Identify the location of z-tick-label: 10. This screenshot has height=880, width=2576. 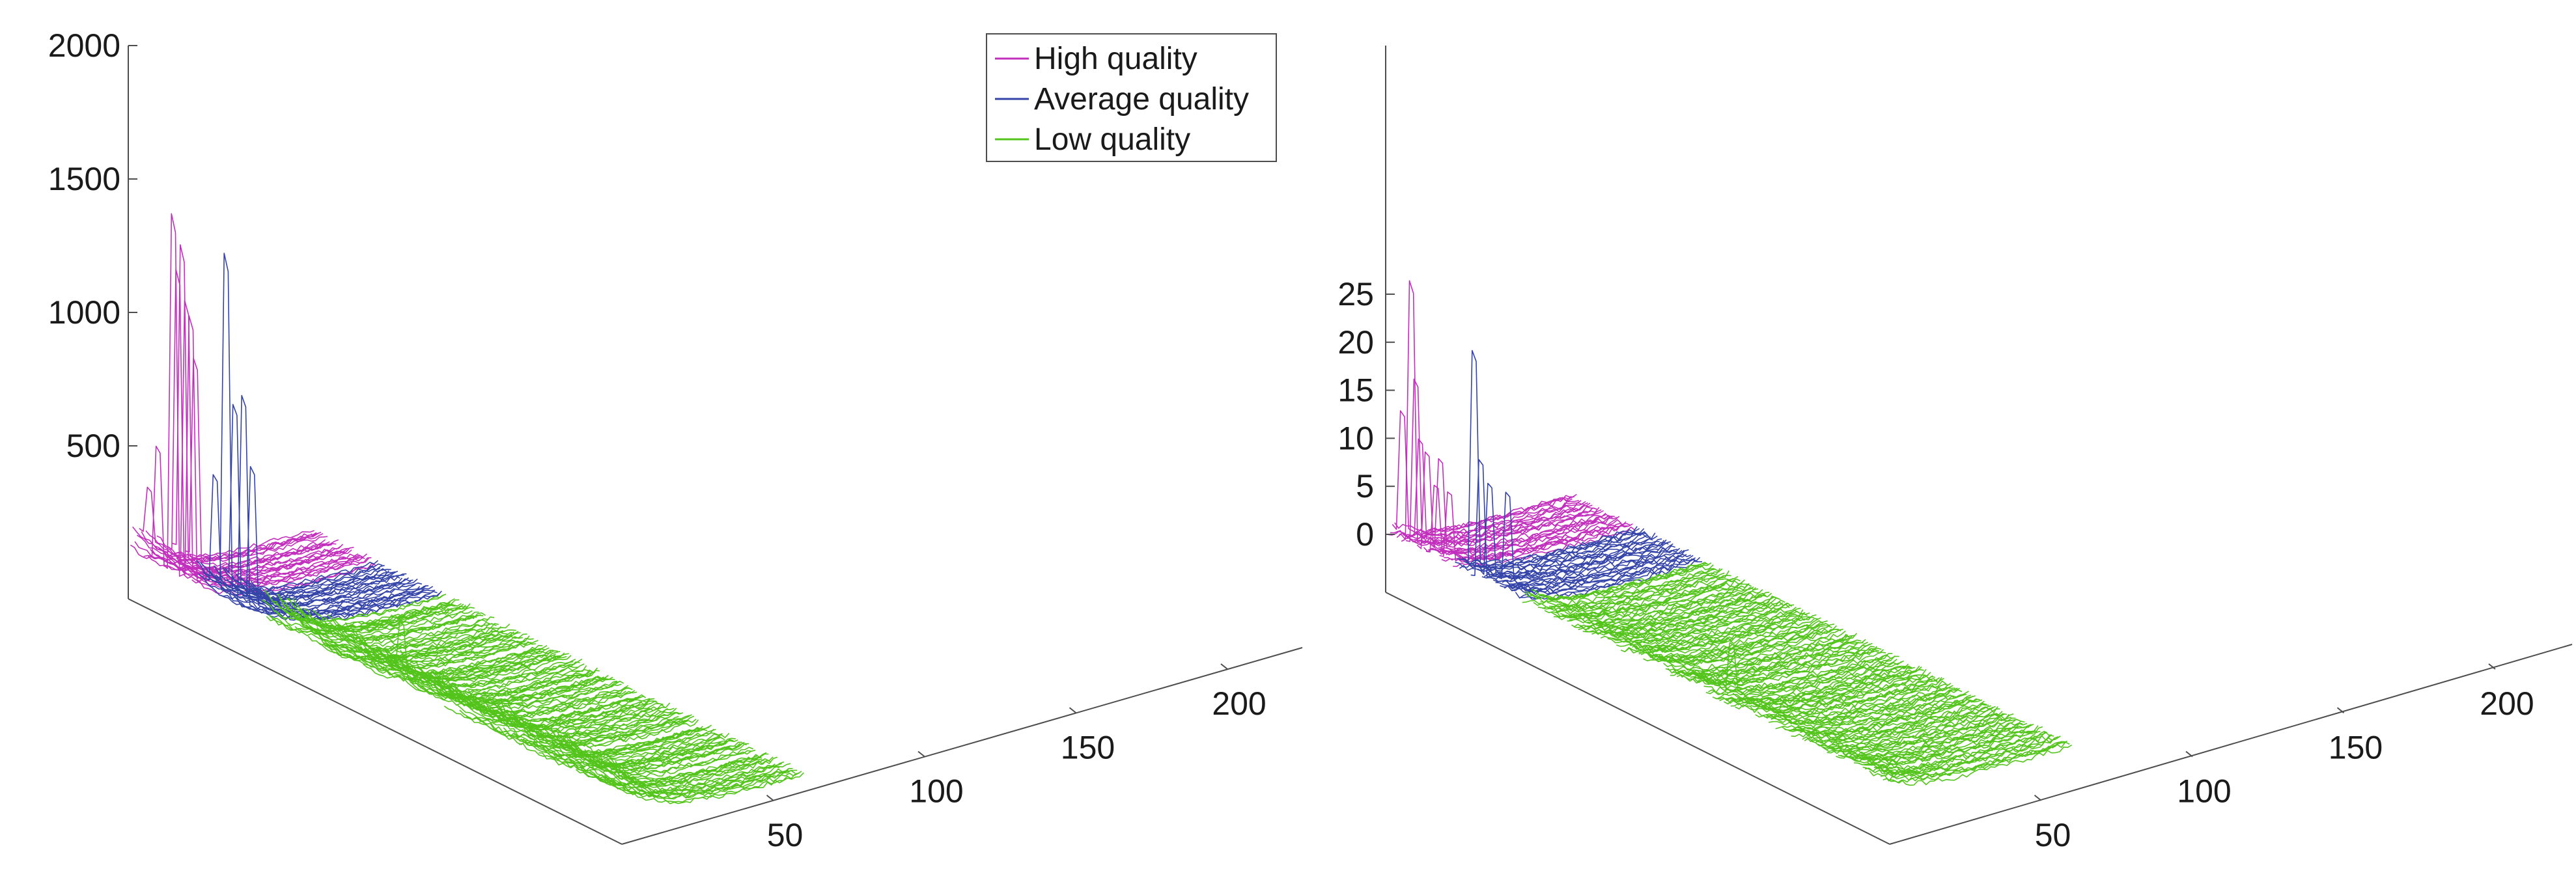
(1355, 438).